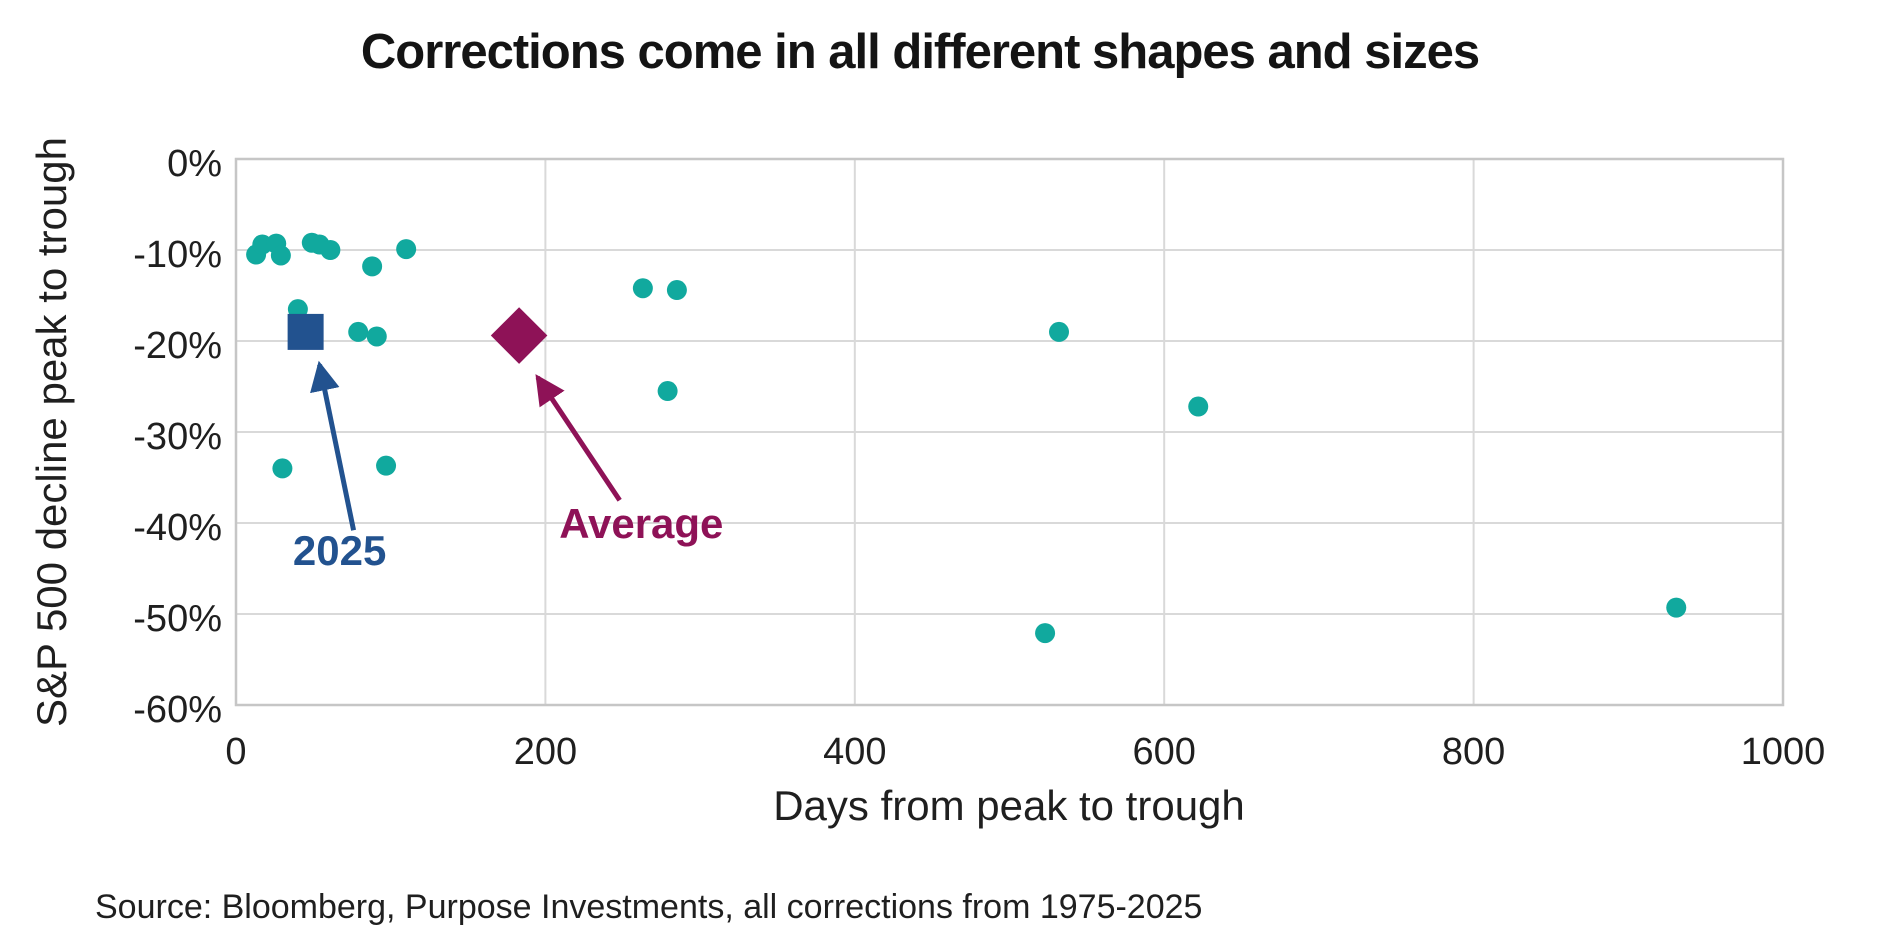 This screenshot has height=942, width=1886. What do you see at coordinates (1473, 752) in the screenshot?
I see `x-tick-label: 800` at bounding box center [1473, 752].